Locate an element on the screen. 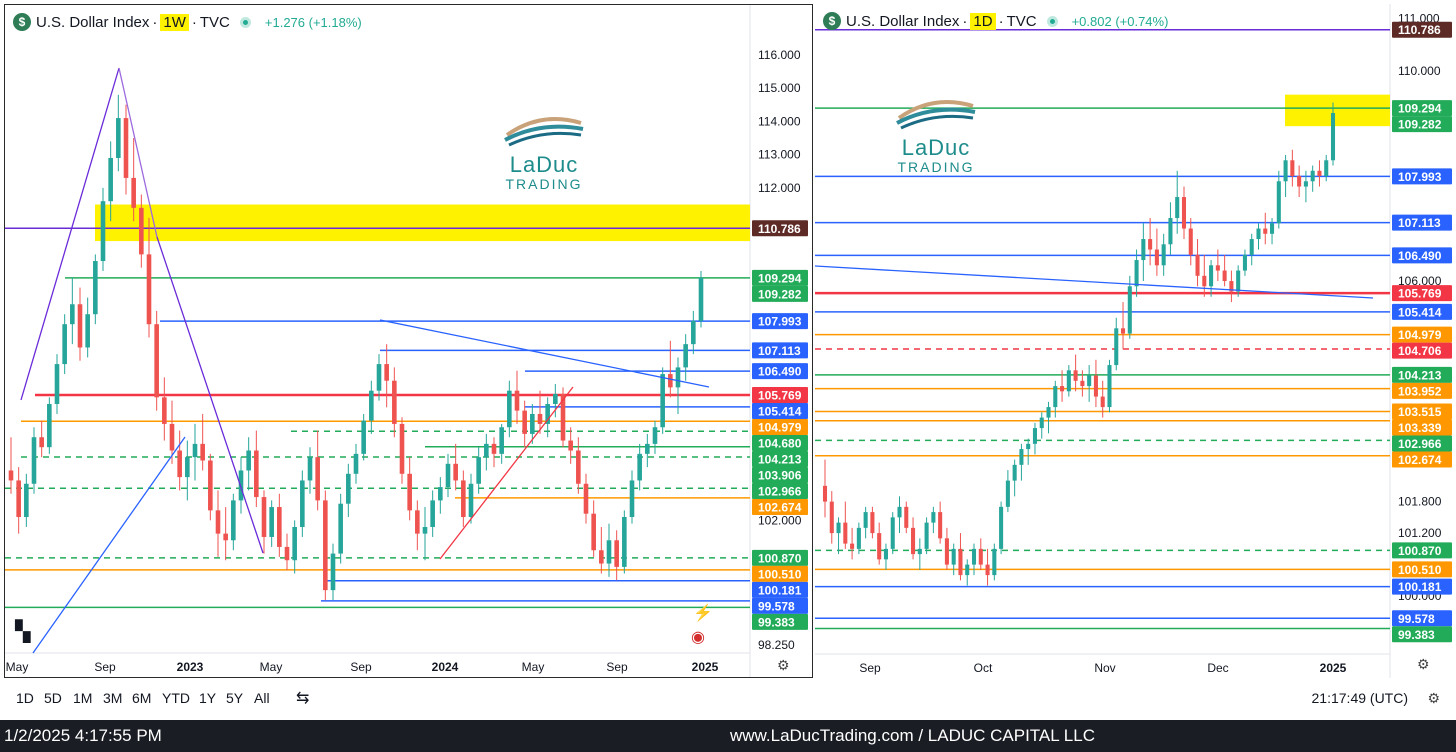 Image resolution: width=1456 pixels, height=752 pixels. highlight-zone is located at coordinates (422, 223).